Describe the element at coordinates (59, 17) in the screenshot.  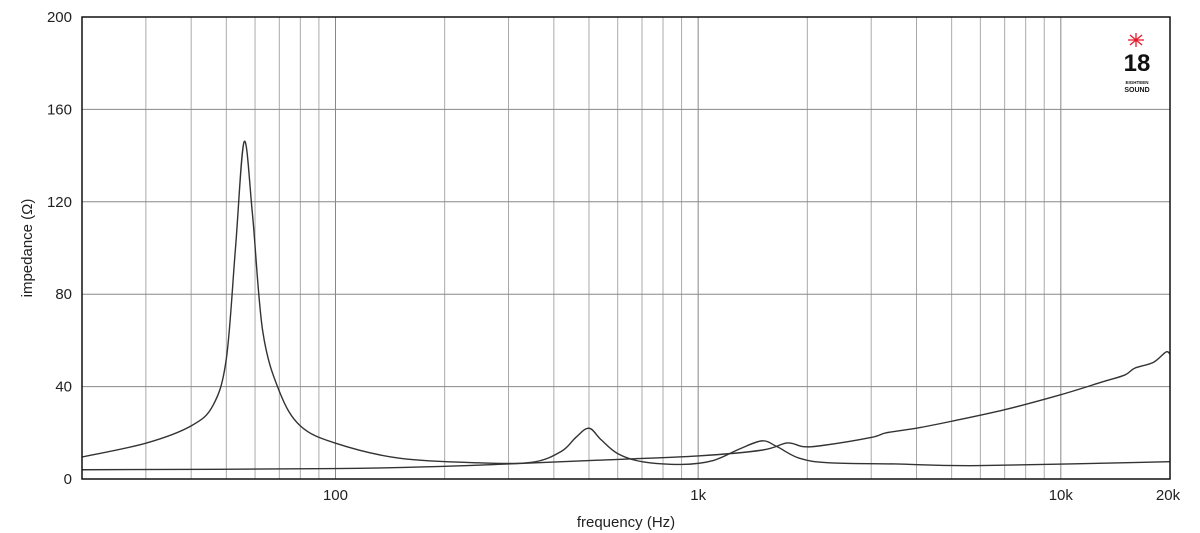
I see `y-tick-label: 200` at that location.